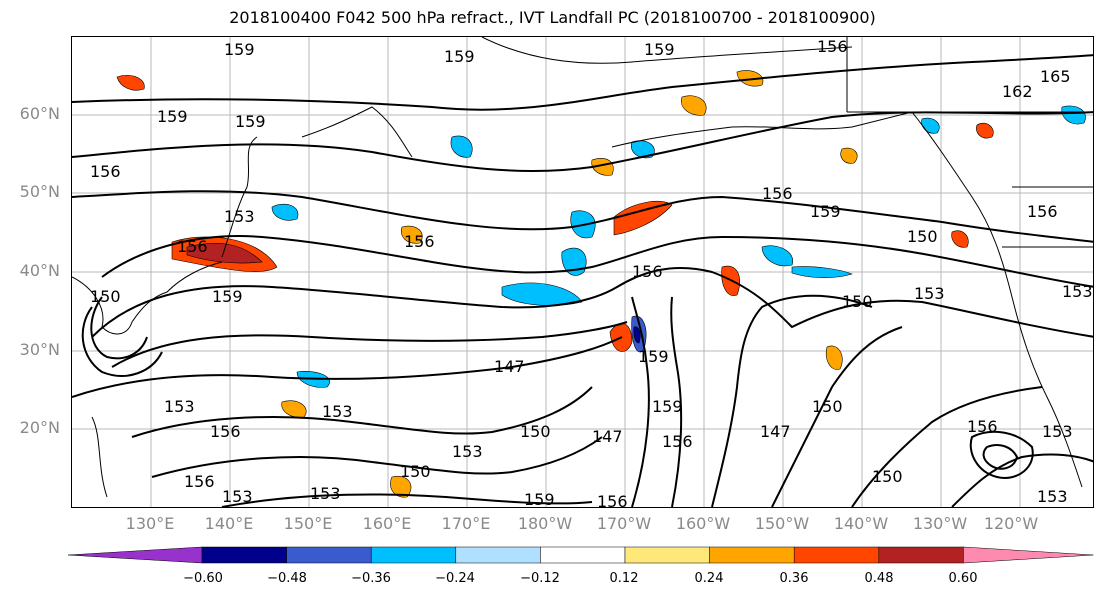 Image resolution: width=1105 pixels, height=601 pixels. What do you see at coordinates (308, 523) in the screenshot?
I see `lon-label: 150°E` at bounding box center [308, 523].